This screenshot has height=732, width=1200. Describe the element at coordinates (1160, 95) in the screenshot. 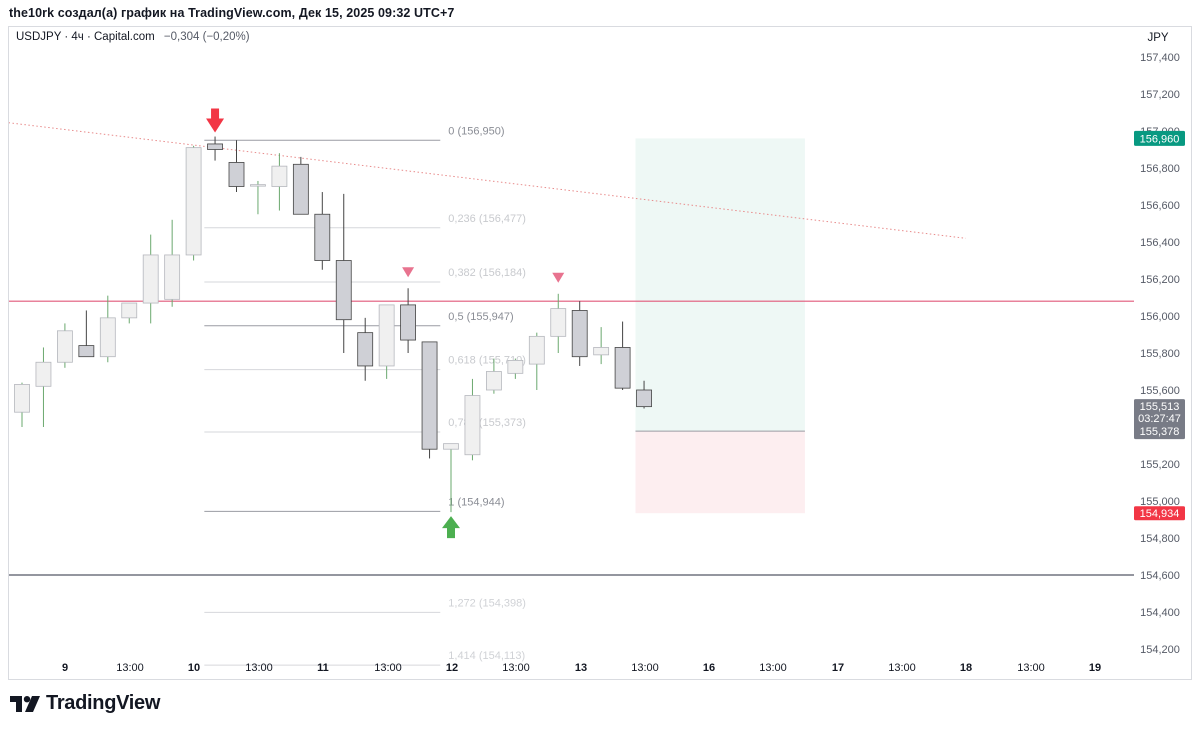

I see `y-tick-label: 157,200` at that location.